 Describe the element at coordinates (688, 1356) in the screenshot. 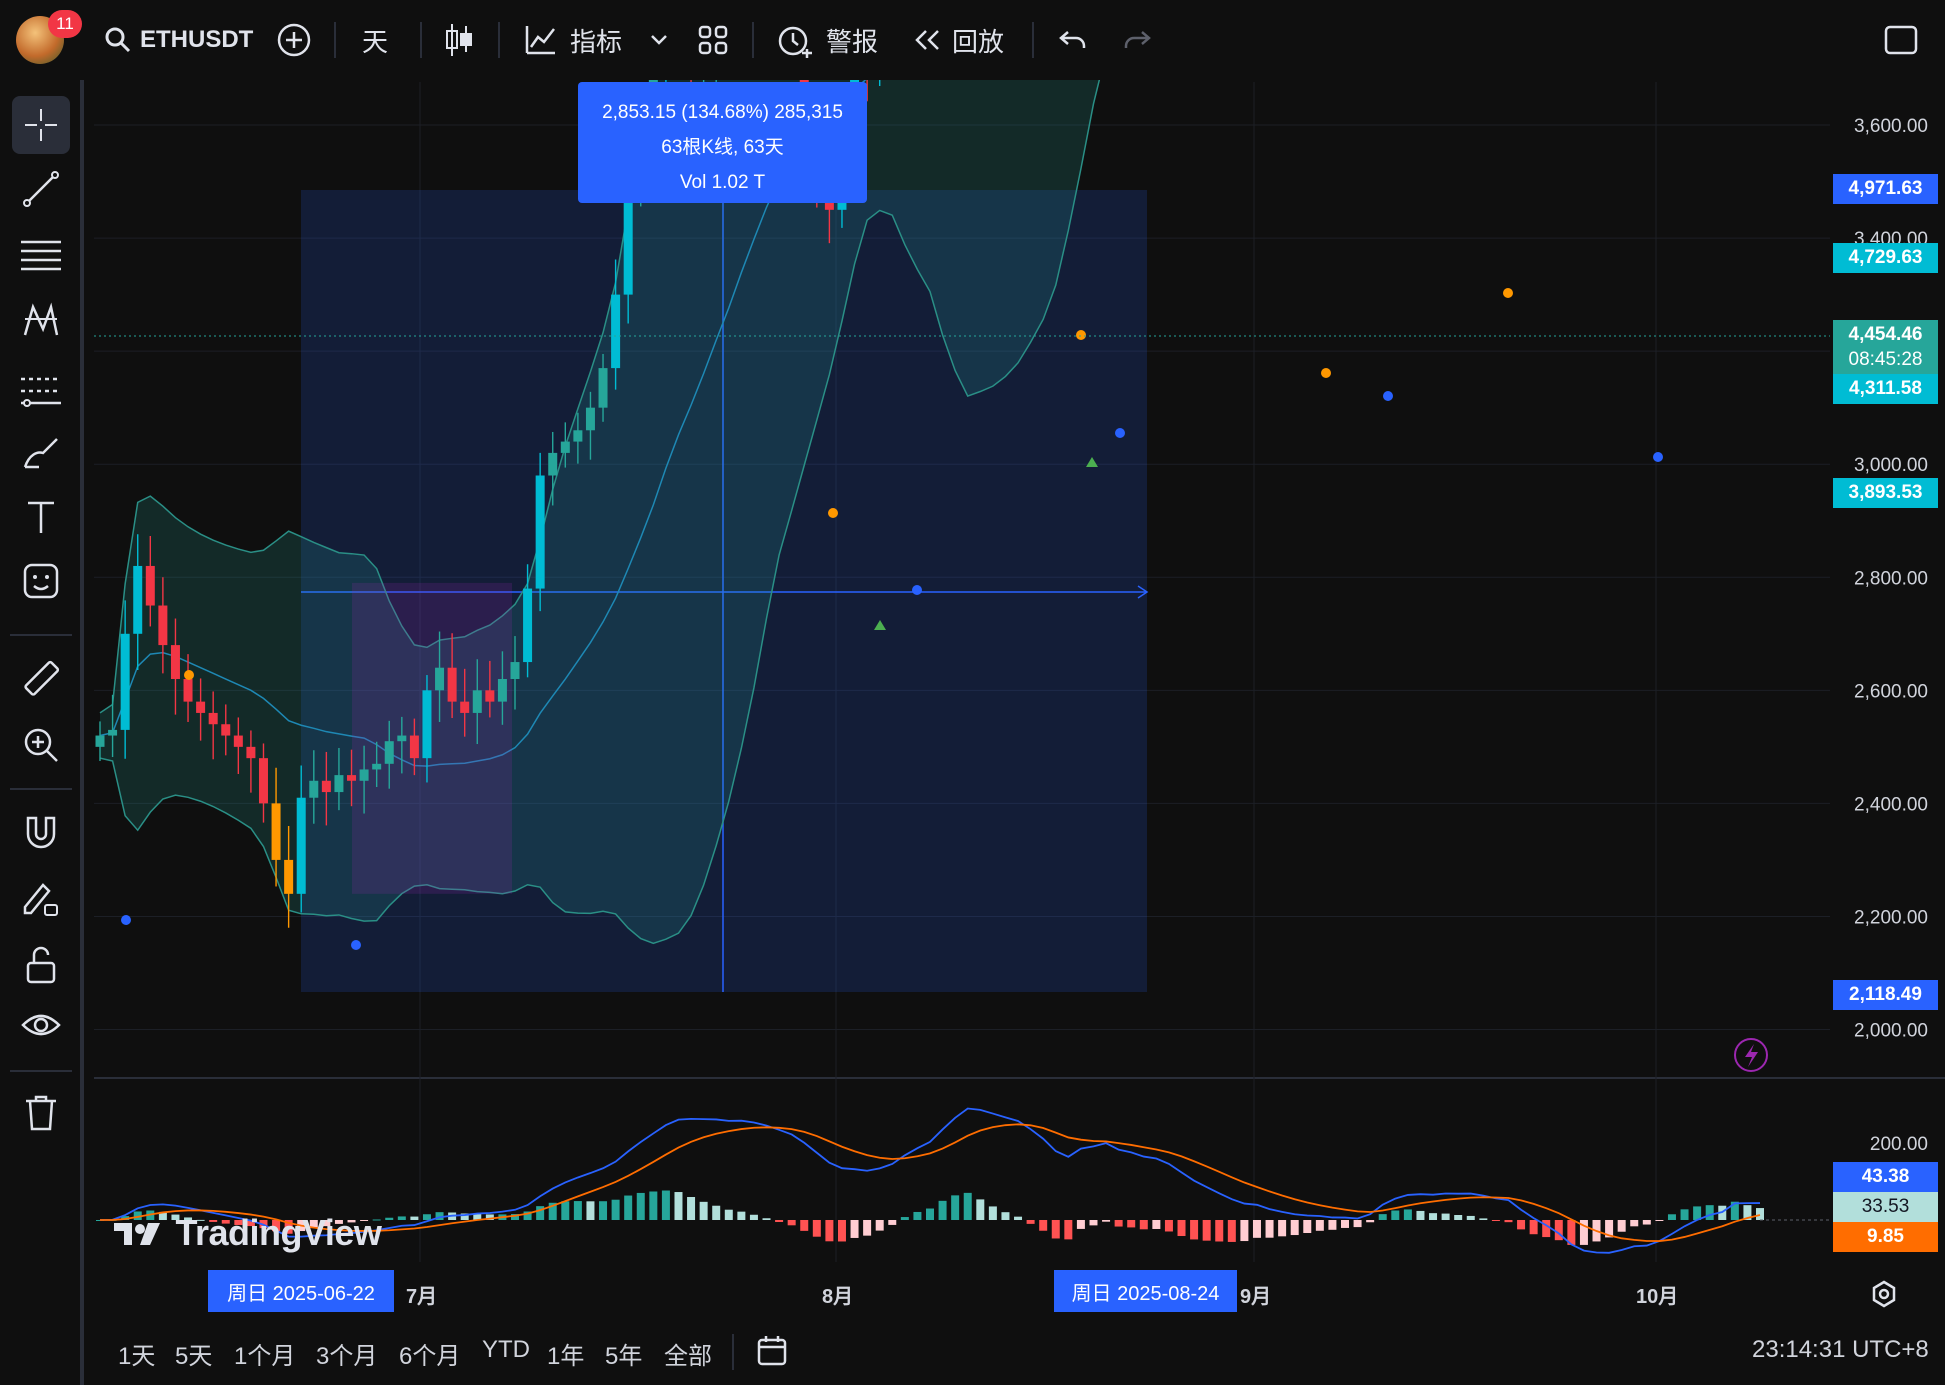

I see `range-all: 全部` at that location.